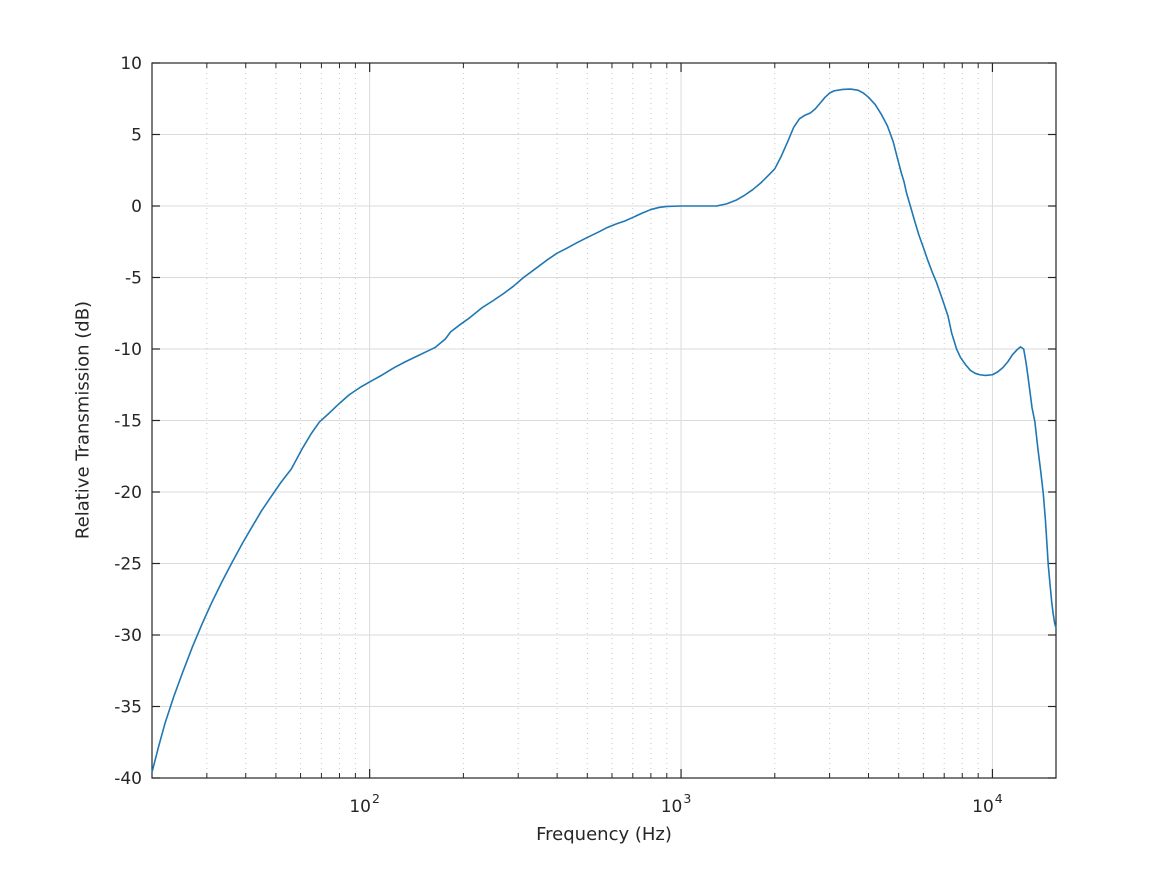 This screenshot has height=875, width=1167. I want to click on y-tick-label: 5, so click(136, 136).